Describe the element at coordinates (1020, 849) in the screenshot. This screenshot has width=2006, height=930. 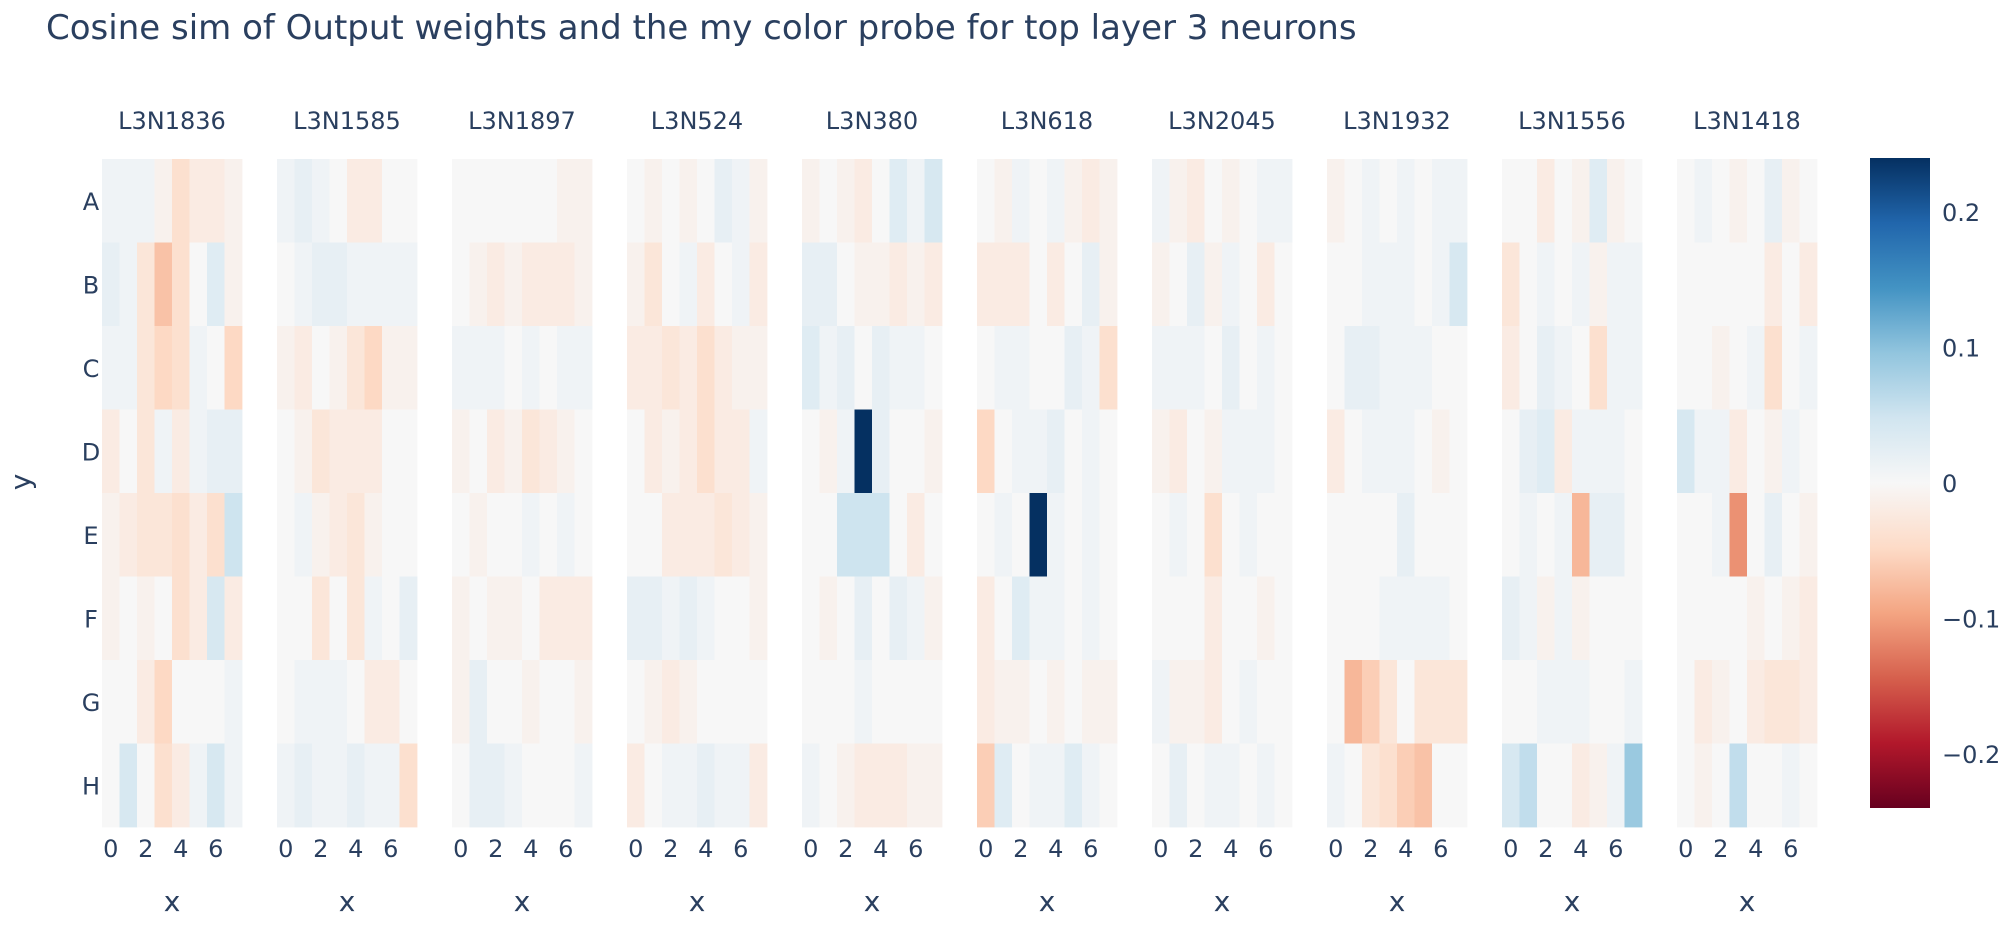
I see `x-tick-label: 2` at that location.